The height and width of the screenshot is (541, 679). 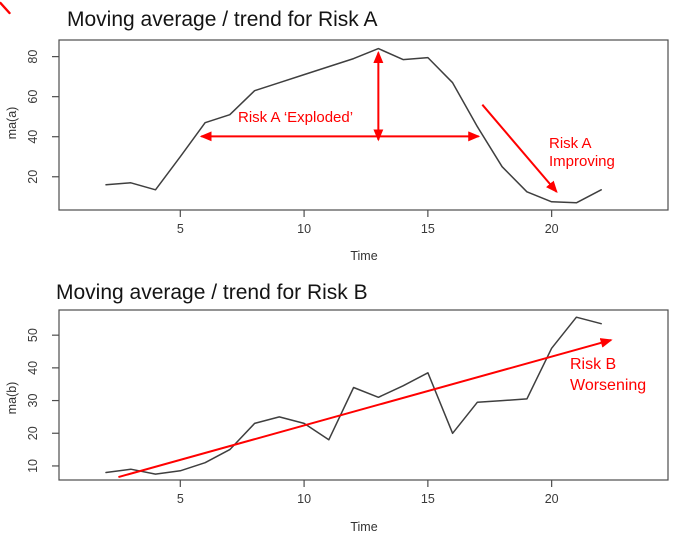 I want to click on chart-a-ylabel: ma(a), so click(x=12, y=123).